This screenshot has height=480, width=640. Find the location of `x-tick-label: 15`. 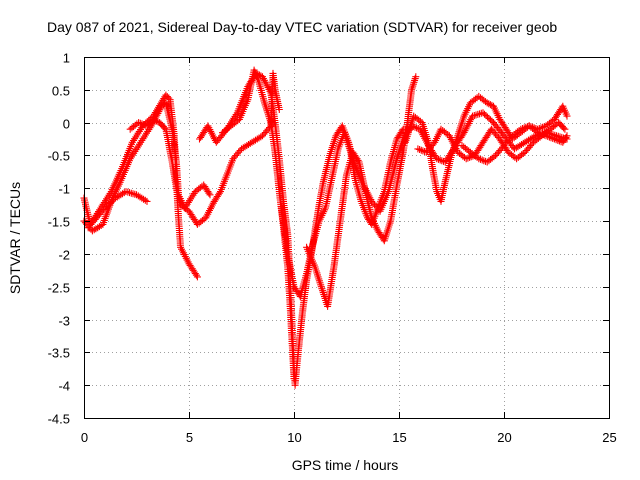

x-tick-label: 15 is located at coordinates (399, 437).